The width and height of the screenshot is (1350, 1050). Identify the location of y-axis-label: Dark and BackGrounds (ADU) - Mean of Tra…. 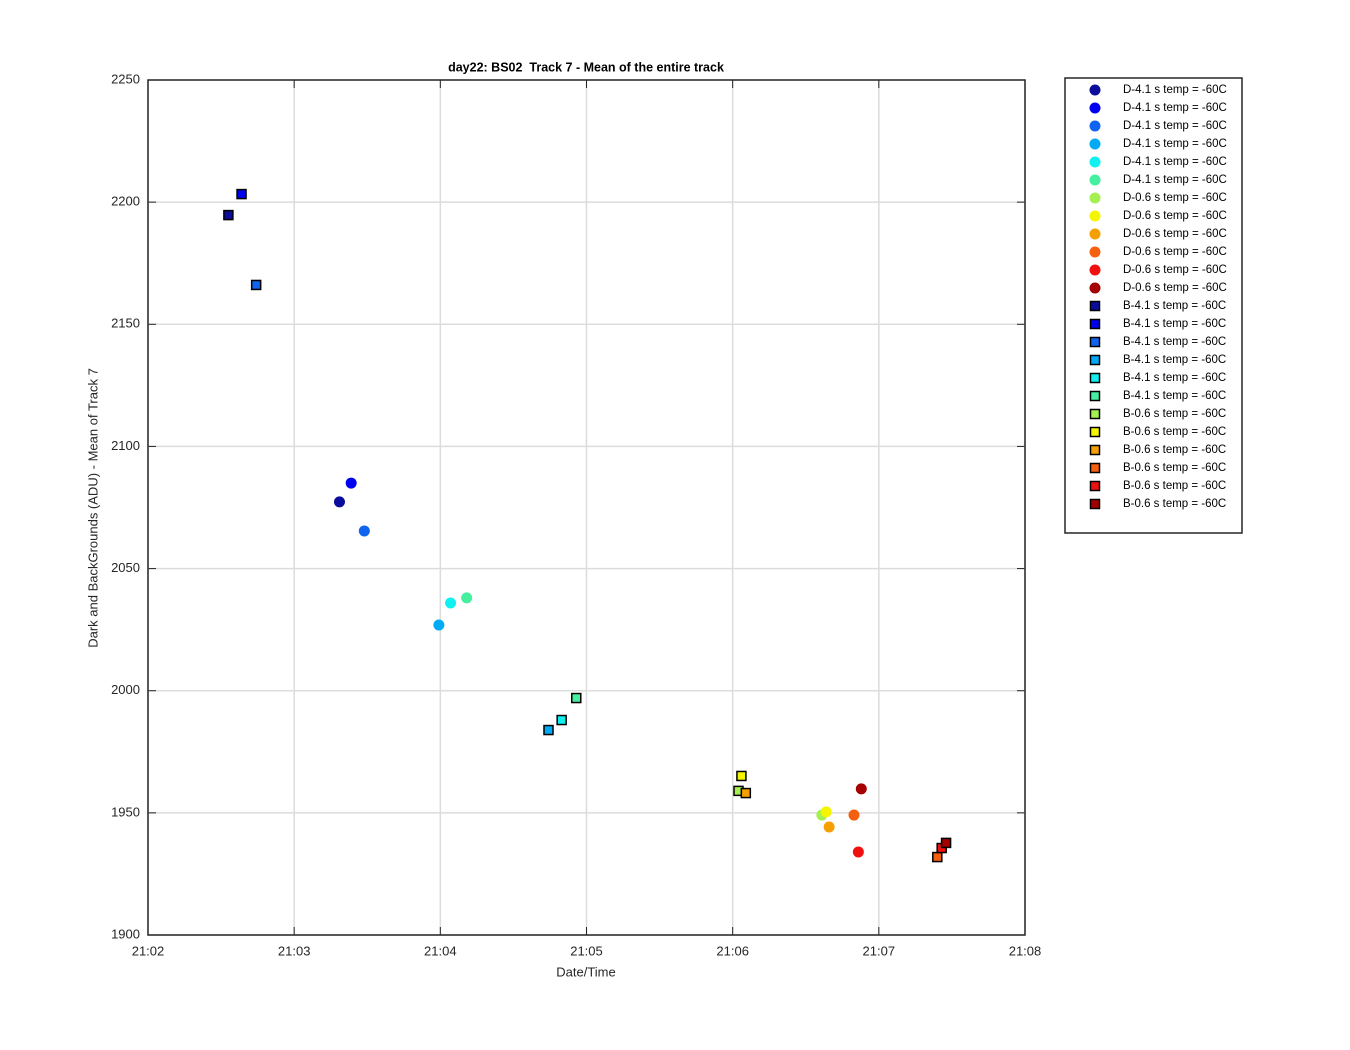
(92, 508).